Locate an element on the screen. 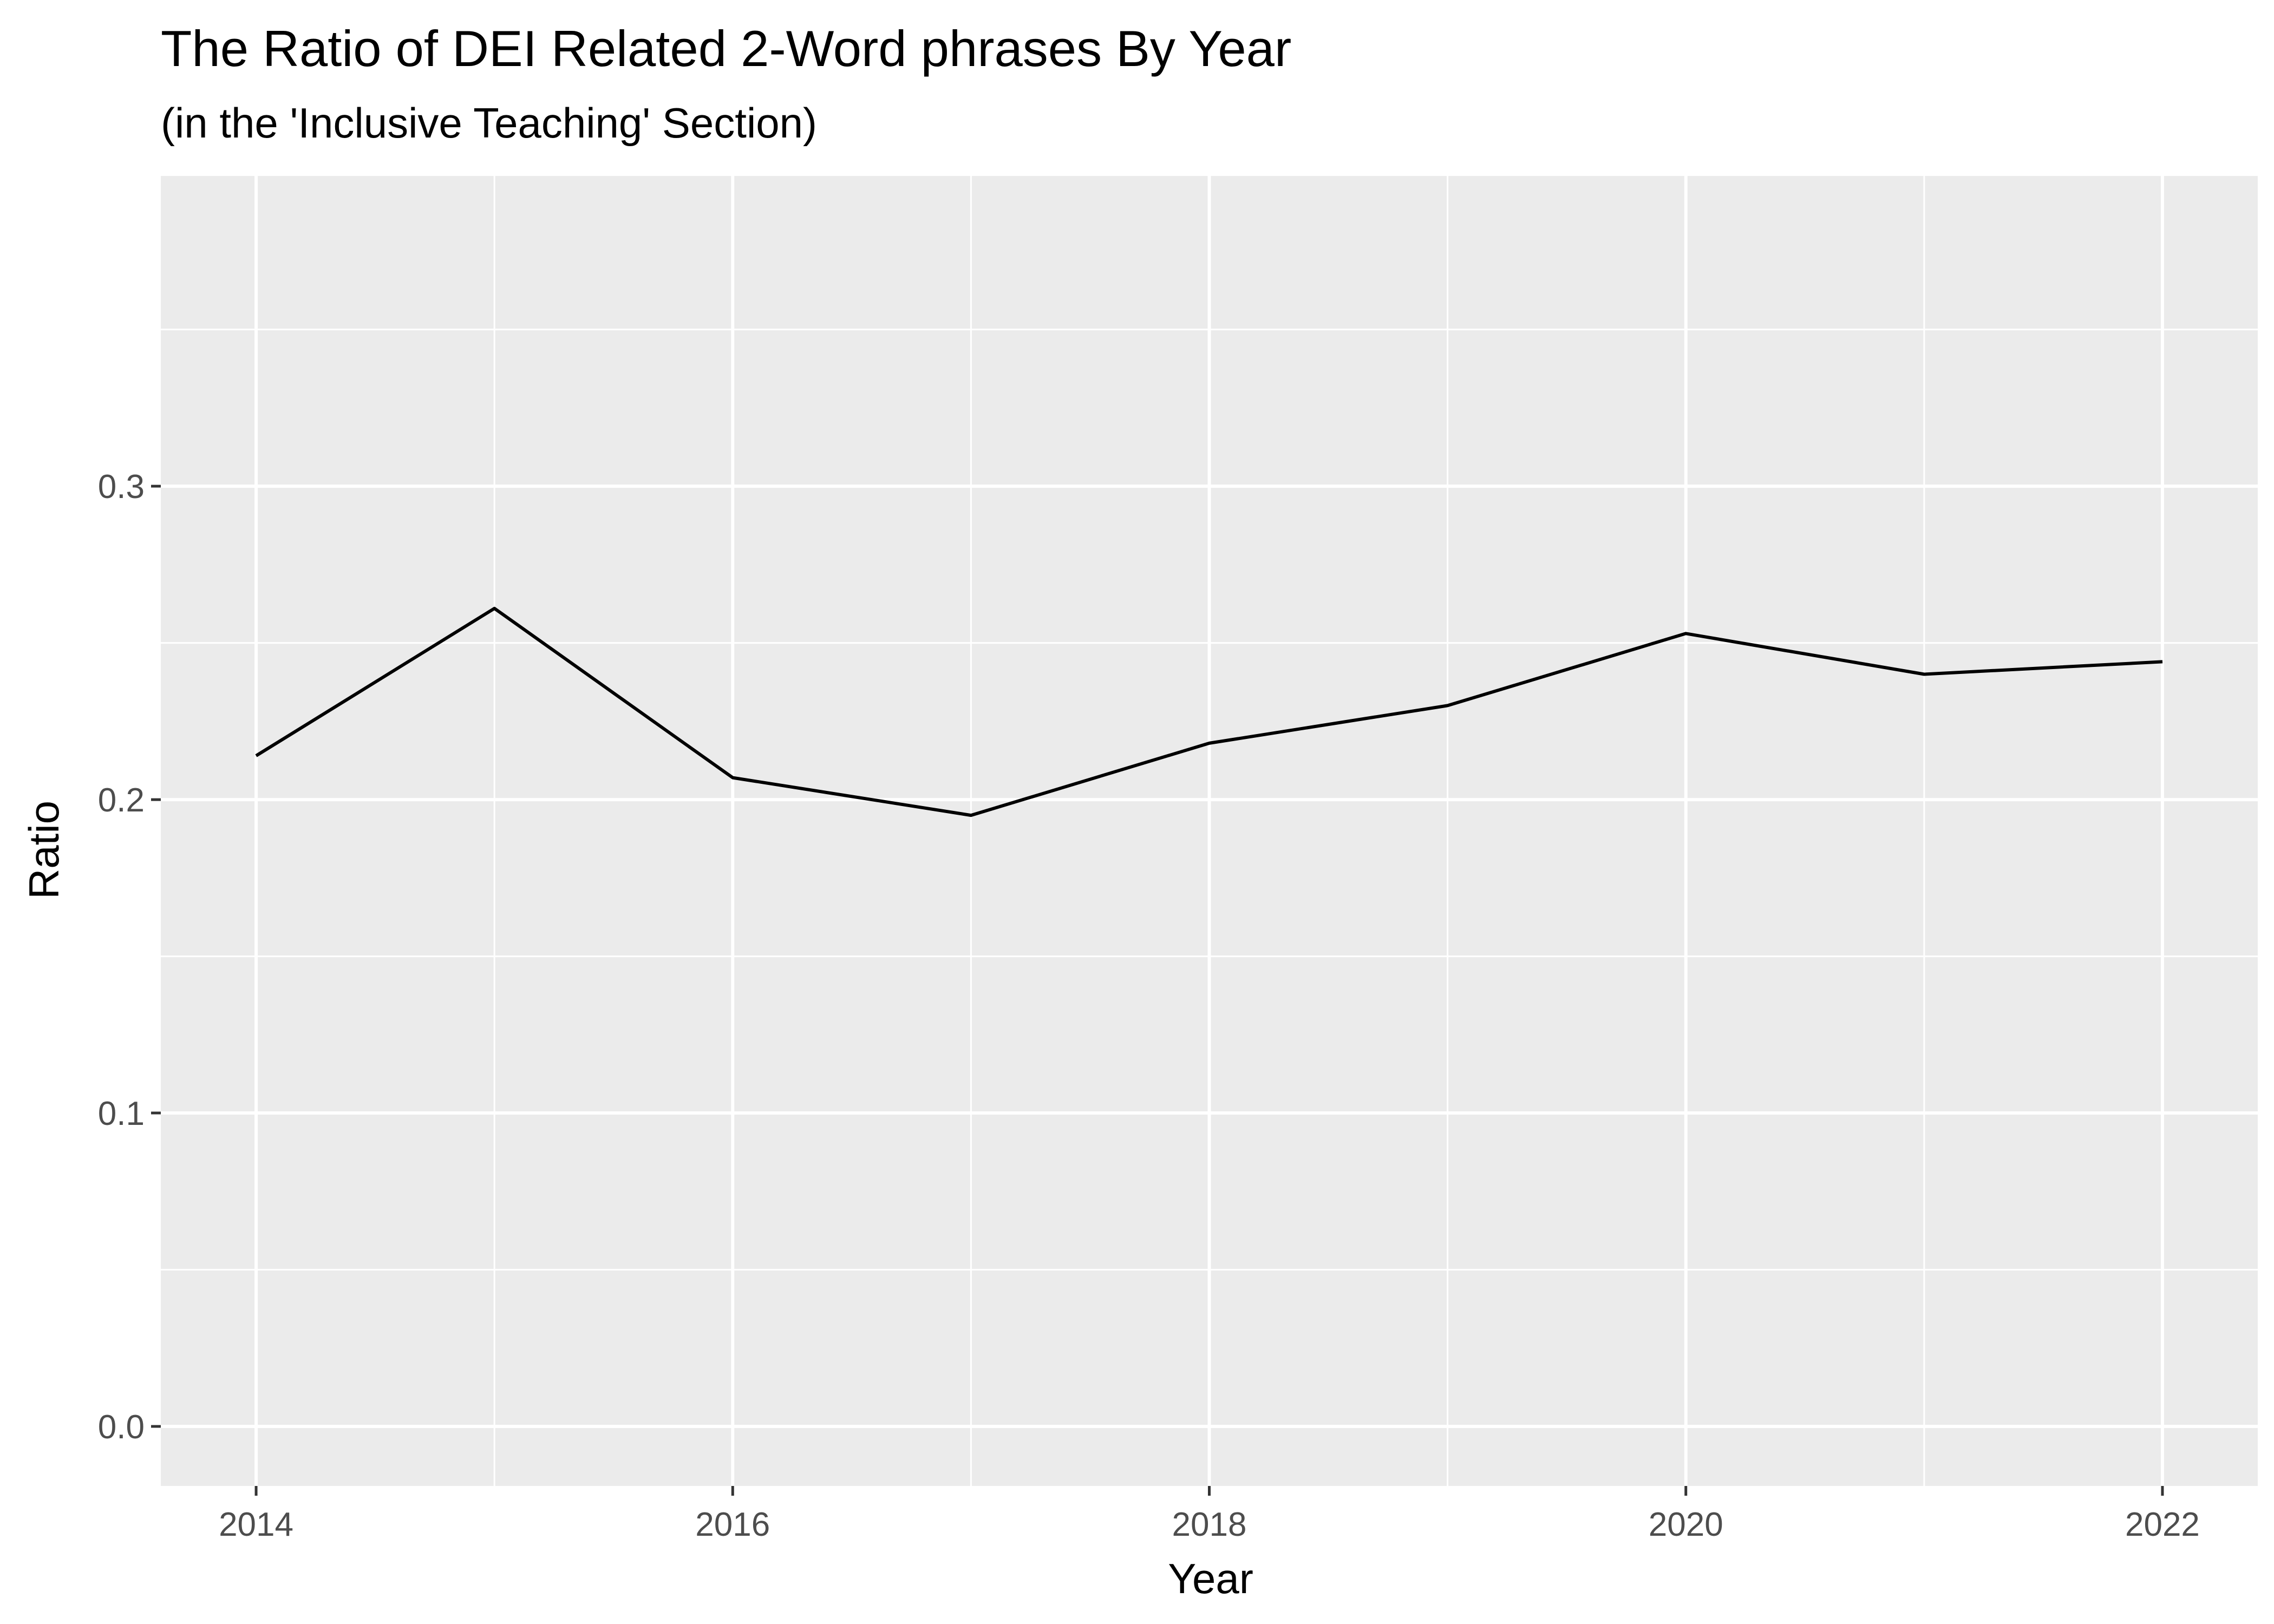 The width and height of the screenshot is (2274, 1624). x-tick-label: 2018 is located at coordinates (1210, 1525).